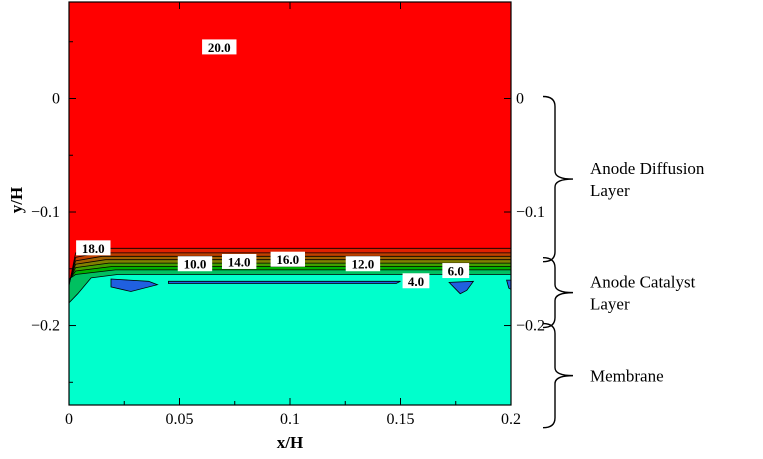 Image resolution: width=763 pixels, height=459 pixels. I want to click on contour-label: 16.0, so click(287, 259).